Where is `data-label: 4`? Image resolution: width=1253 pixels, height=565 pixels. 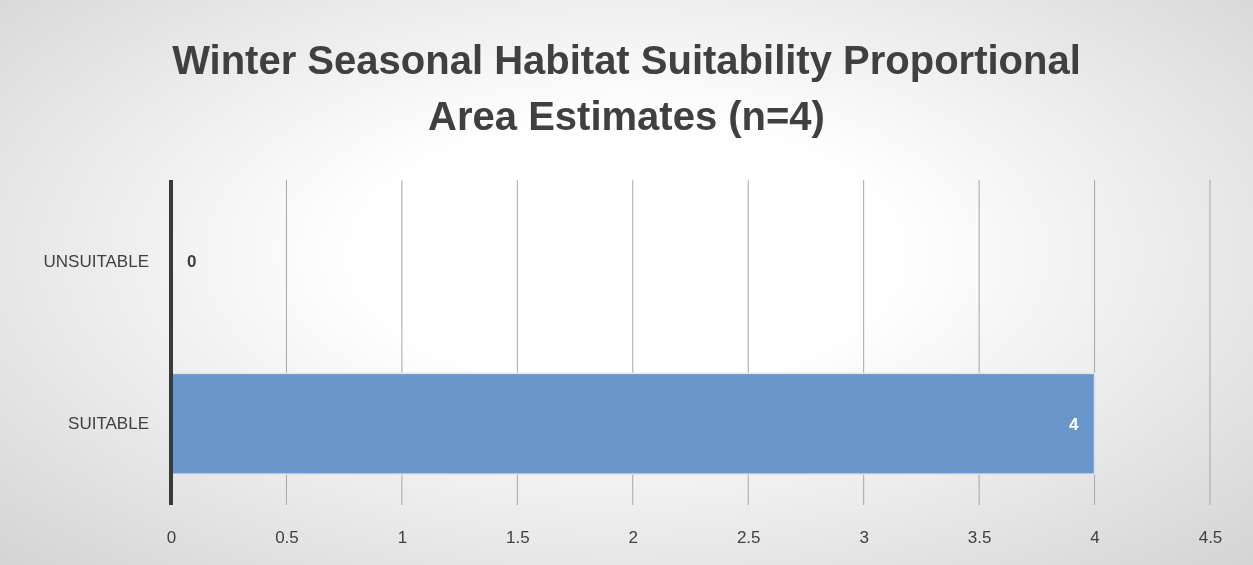
data-label: 4 is located at coordinates (1074, 424).